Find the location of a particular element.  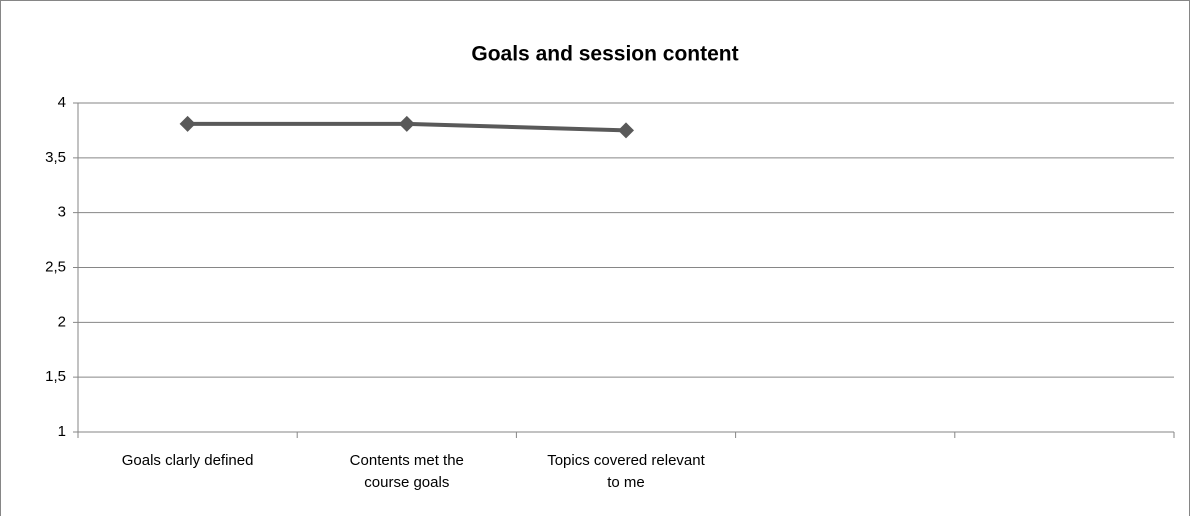

x-tick-label: Goals clarly defined is located at coordinates (187, 460).